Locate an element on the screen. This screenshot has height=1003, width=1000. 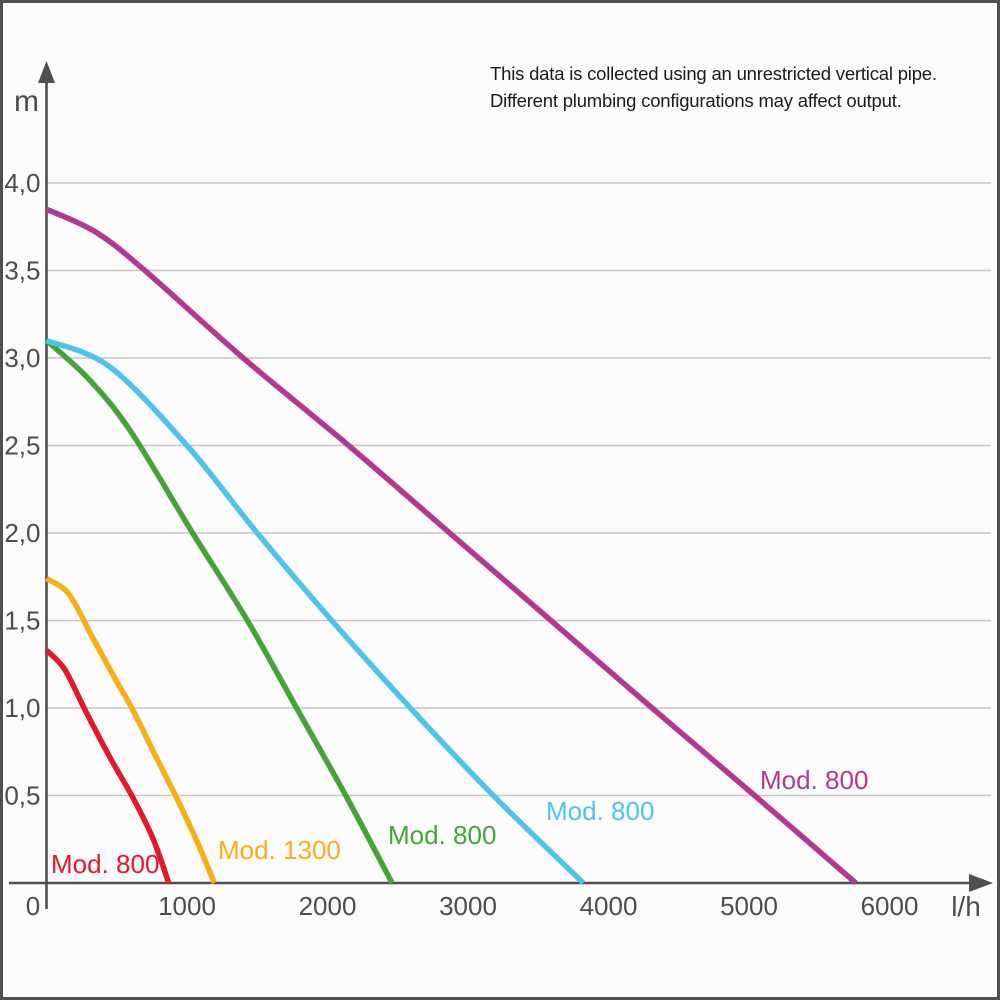
x-tick-label: 0 is located at coordinates (33, 906).